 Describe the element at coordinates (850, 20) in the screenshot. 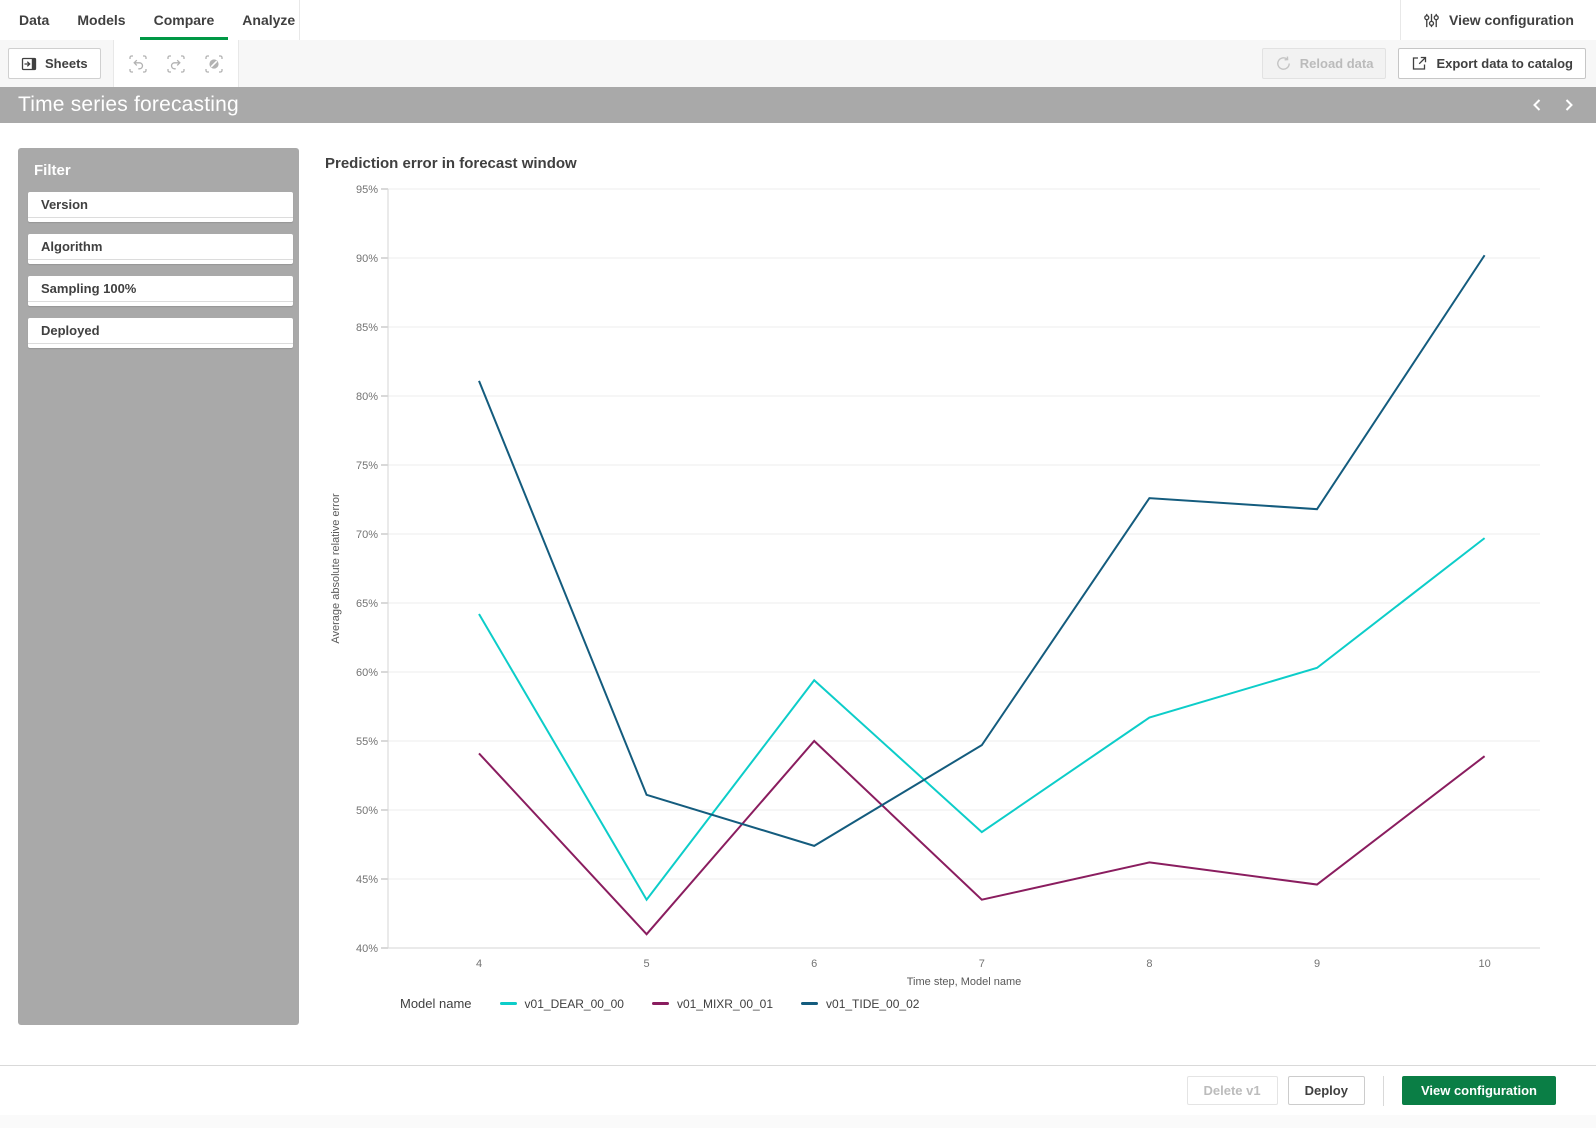

I see `nav-spacer` at that location.